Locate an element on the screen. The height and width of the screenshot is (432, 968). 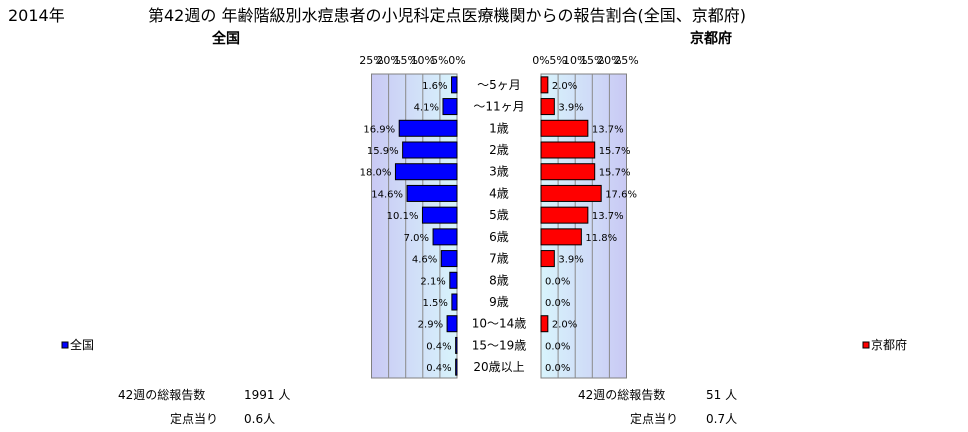
kyoto-legend-label: 京都府 is located at coordinates (889, 344).